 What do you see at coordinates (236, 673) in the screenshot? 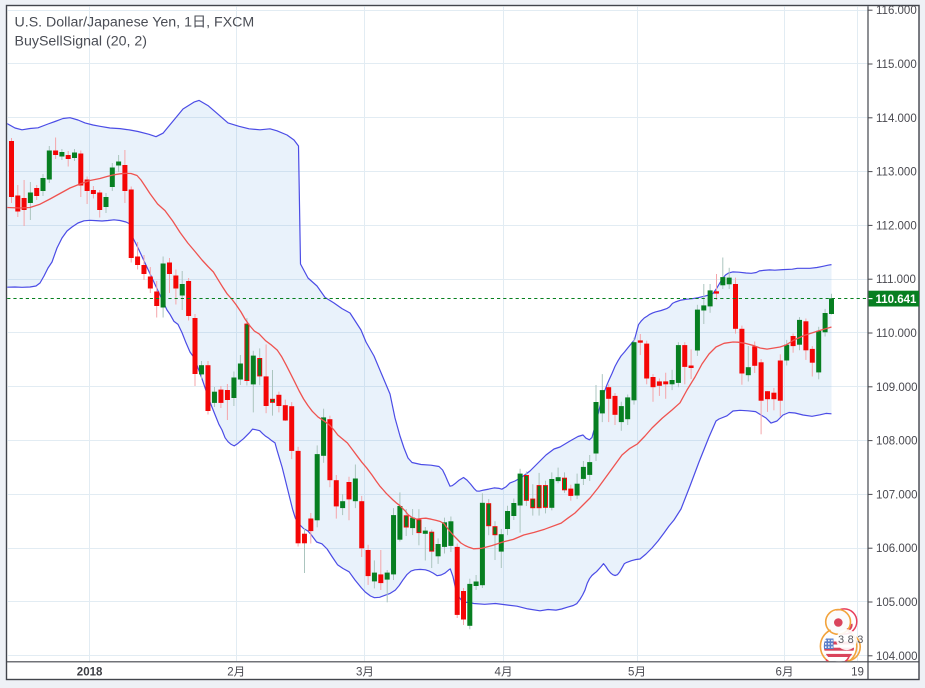
I see `svg-text: 2月` at bounding box center [236, 673].